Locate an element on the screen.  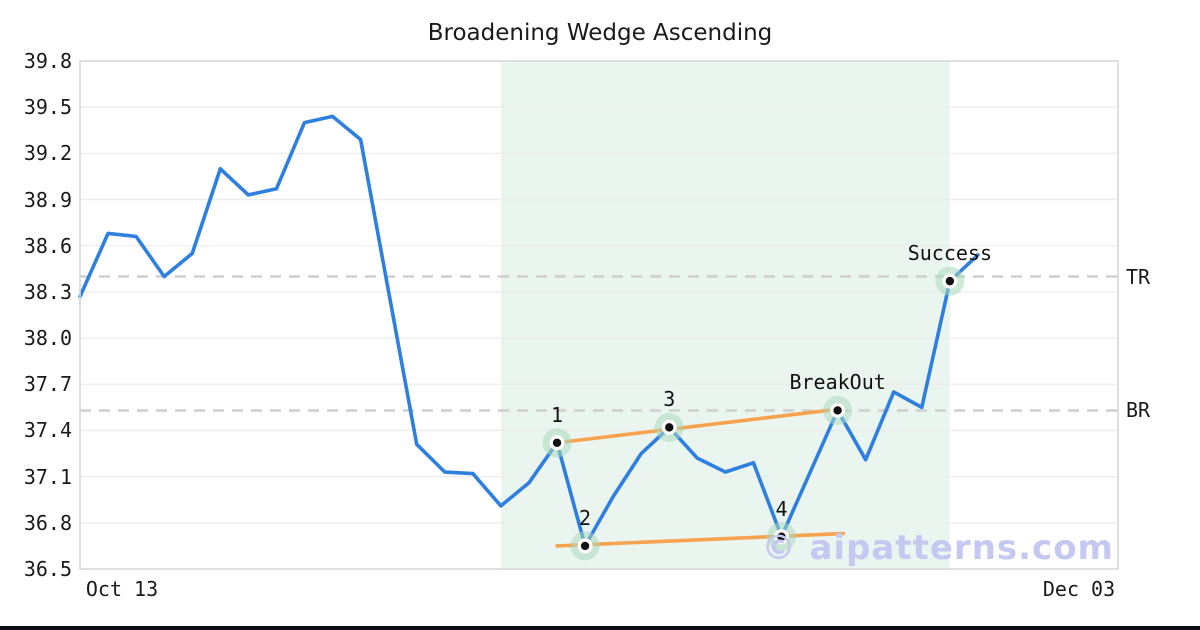
y-tick-label: 38.6 is located at coordinates (47, 245).